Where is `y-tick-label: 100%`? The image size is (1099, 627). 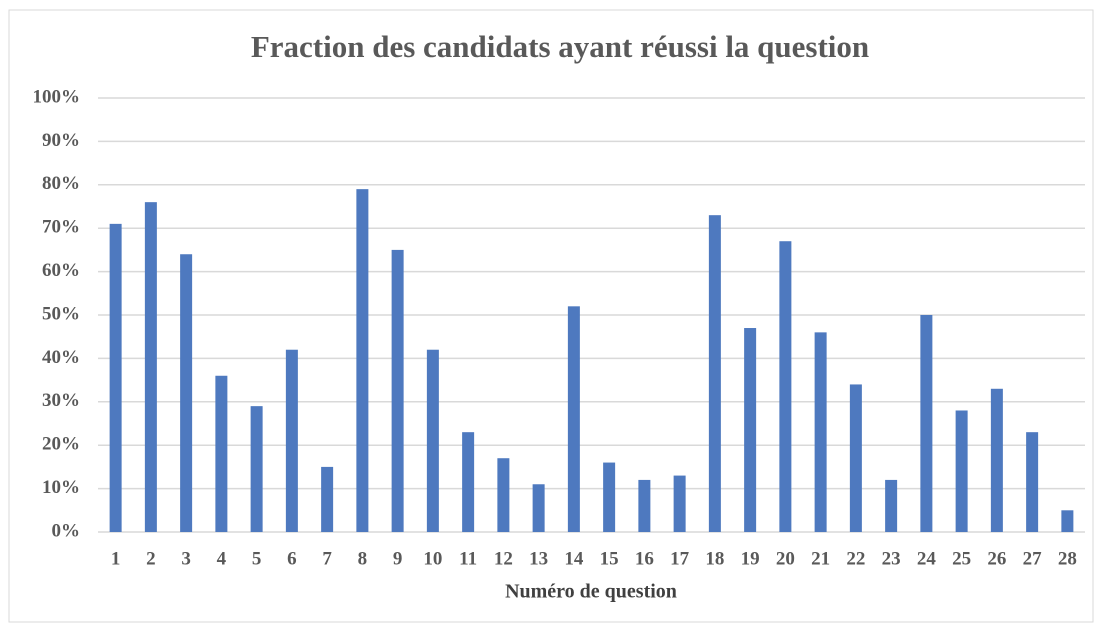 y-tick-label: 100% is located at coordinates (57, 96).